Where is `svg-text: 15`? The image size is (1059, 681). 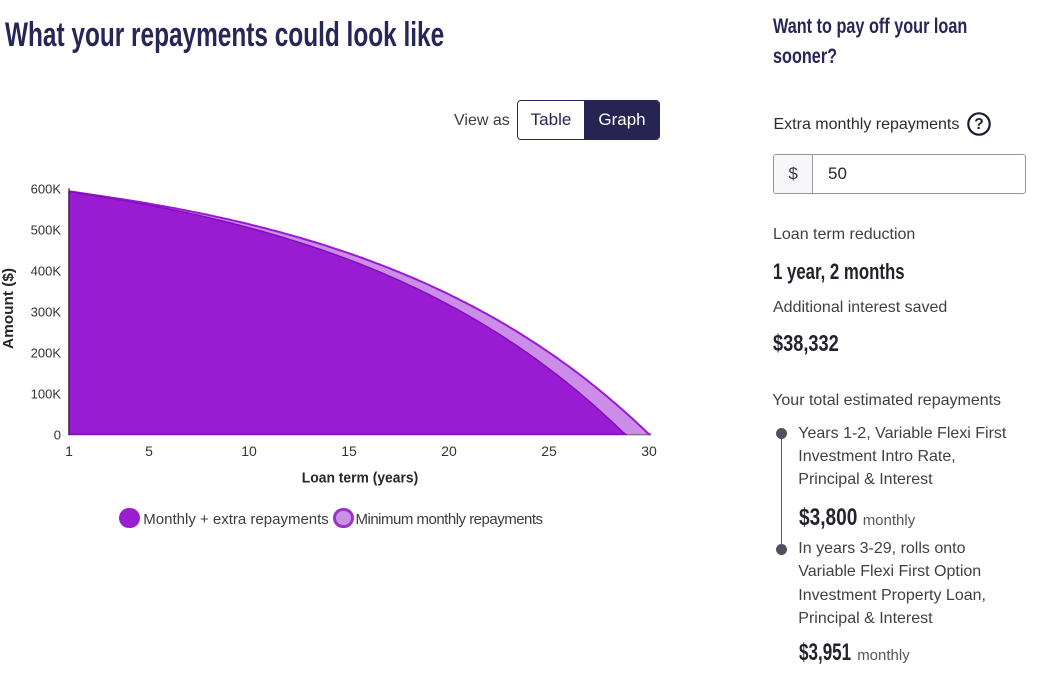
svg-text: 15 is located at coordinates (349, 451).